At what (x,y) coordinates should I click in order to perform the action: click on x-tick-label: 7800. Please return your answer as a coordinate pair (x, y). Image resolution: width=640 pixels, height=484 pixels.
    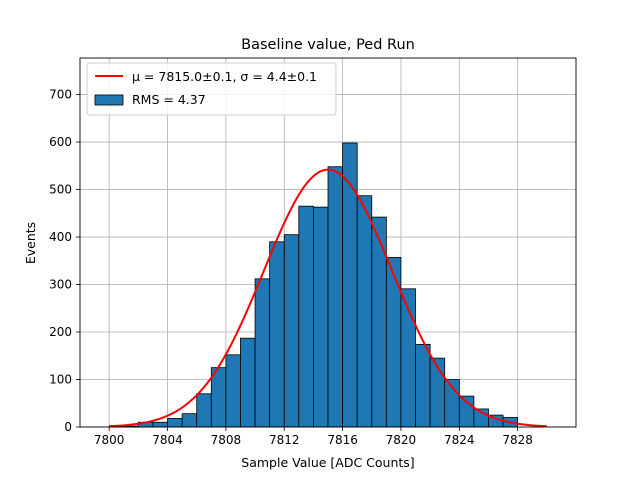
    Looking at the image, I should click on (109, 440).